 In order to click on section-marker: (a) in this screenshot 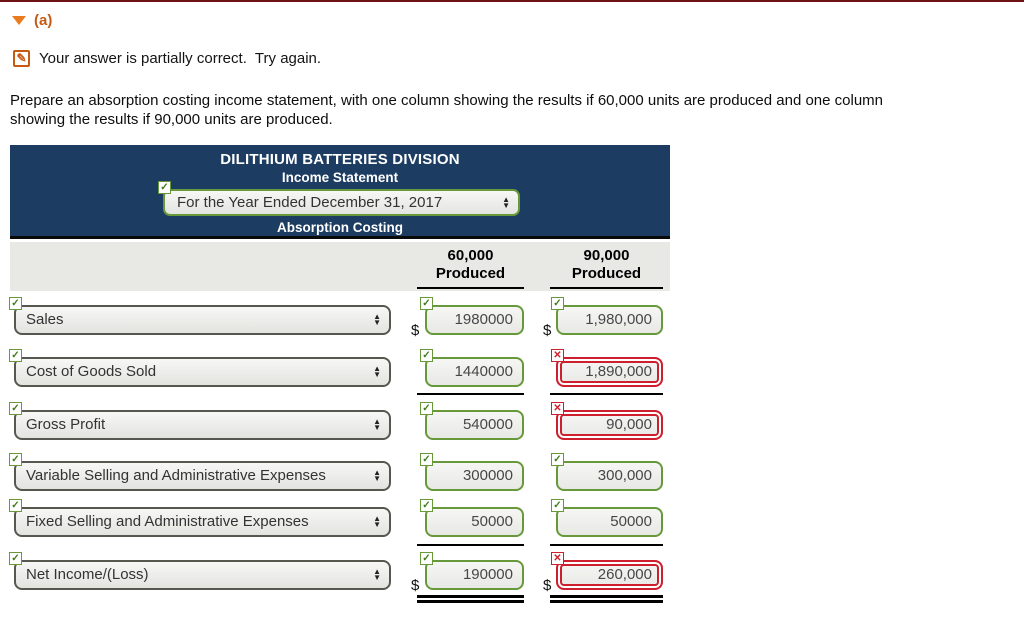, I will do `click(32, 20)`.